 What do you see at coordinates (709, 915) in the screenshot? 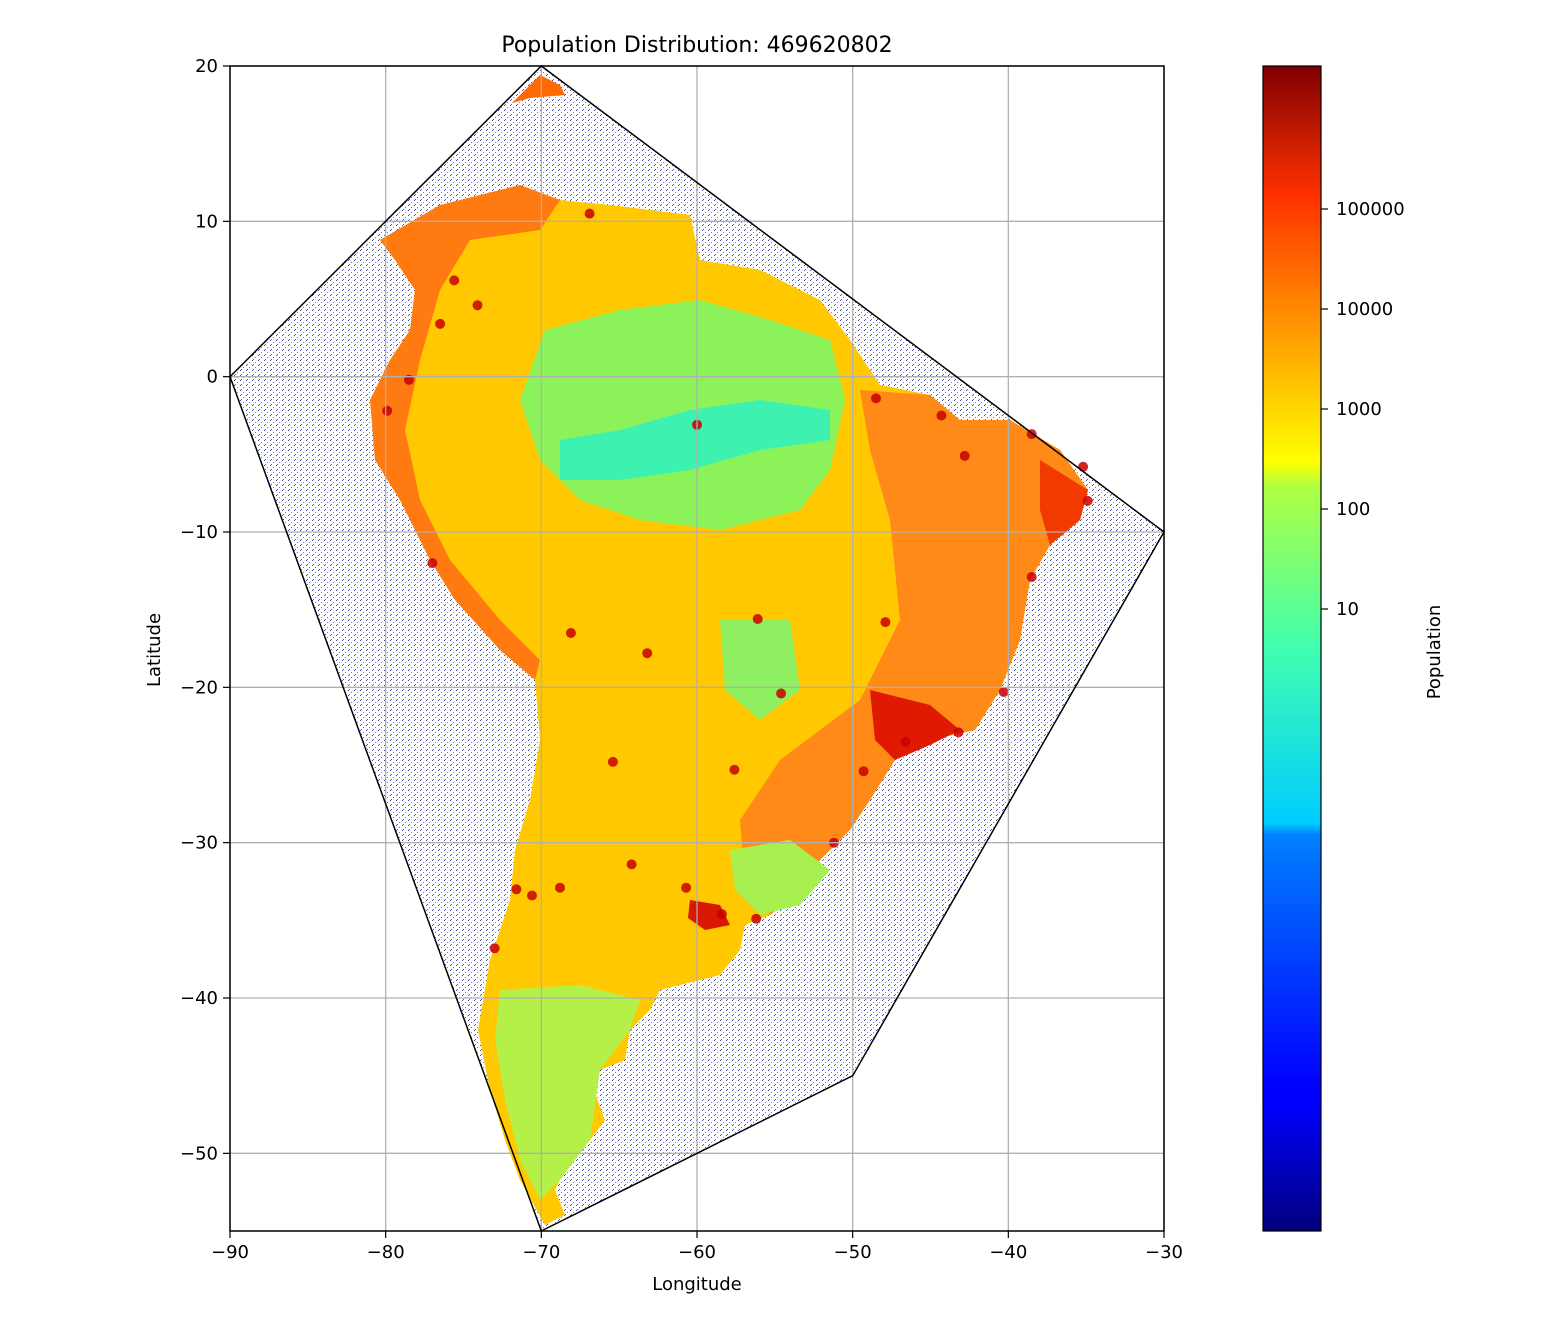
I see `buenos-aires-very-high` at bounding box center [709, 915].